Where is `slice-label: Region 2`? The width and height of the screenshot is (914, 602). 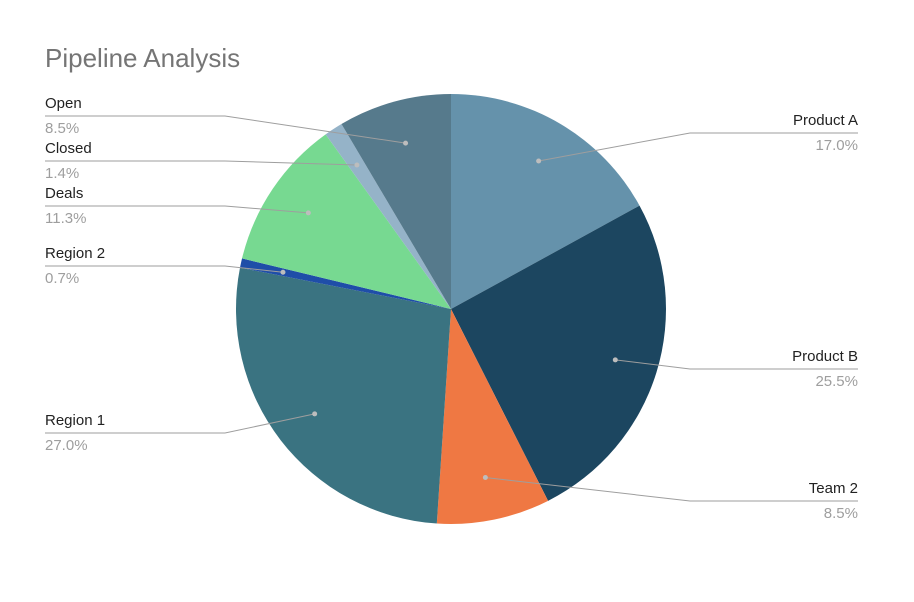
slice-label: Region 2 is located at coordinates (75, 253).